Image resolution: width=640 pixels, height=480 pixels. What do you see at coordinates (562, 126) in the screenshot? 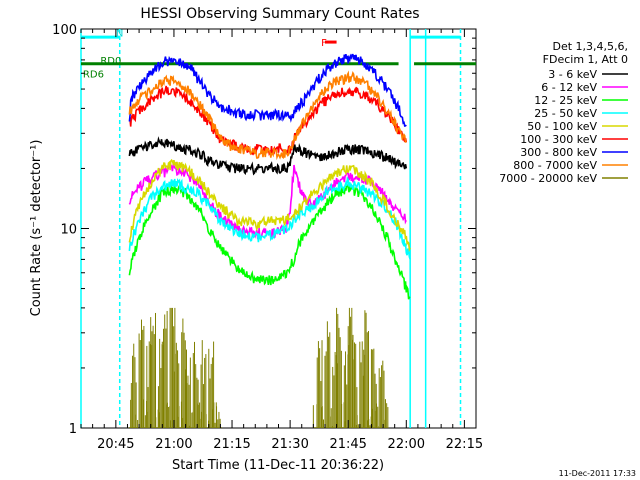
I see `legend-label-4: 50 - 100 keV` at bounding box center [562, 126].